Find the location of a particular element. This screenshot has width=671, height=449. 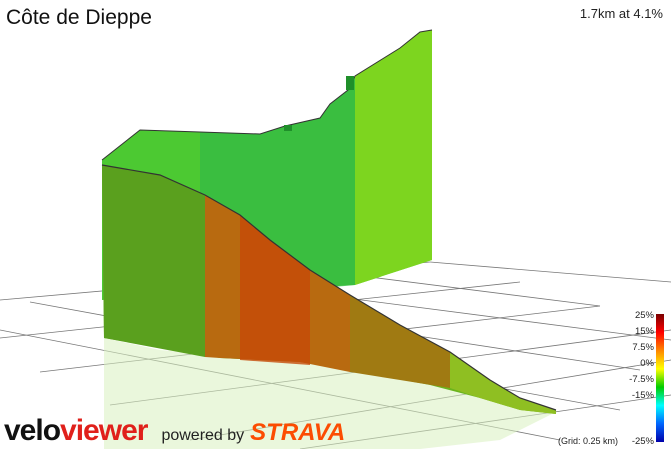

veloviewer-logo-velo: velo is located at coordinates (32, 430).